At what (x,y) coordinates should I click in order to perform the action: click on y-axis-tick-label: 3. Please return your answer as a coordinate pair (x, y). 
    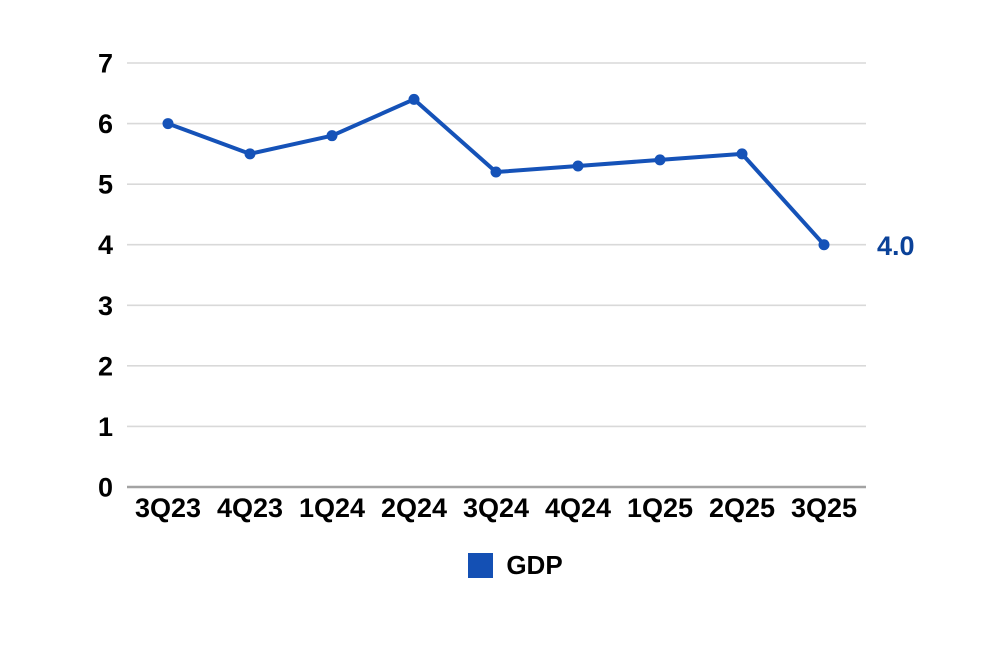
    Looking at the image, I should click on (105, 306).